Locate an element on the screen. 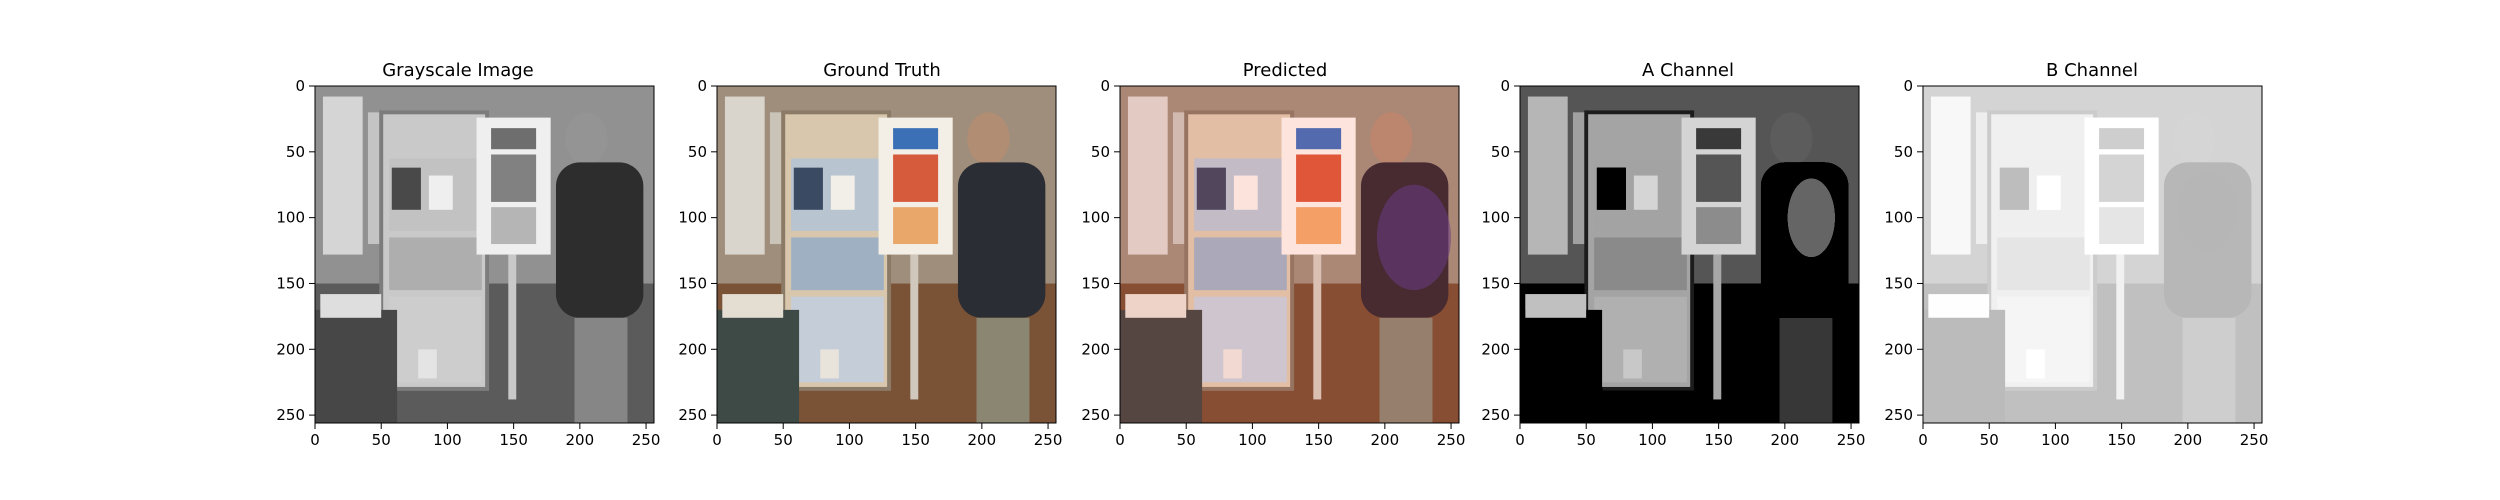  panel-title: Ground Truth is located at coordinates (882, 70).